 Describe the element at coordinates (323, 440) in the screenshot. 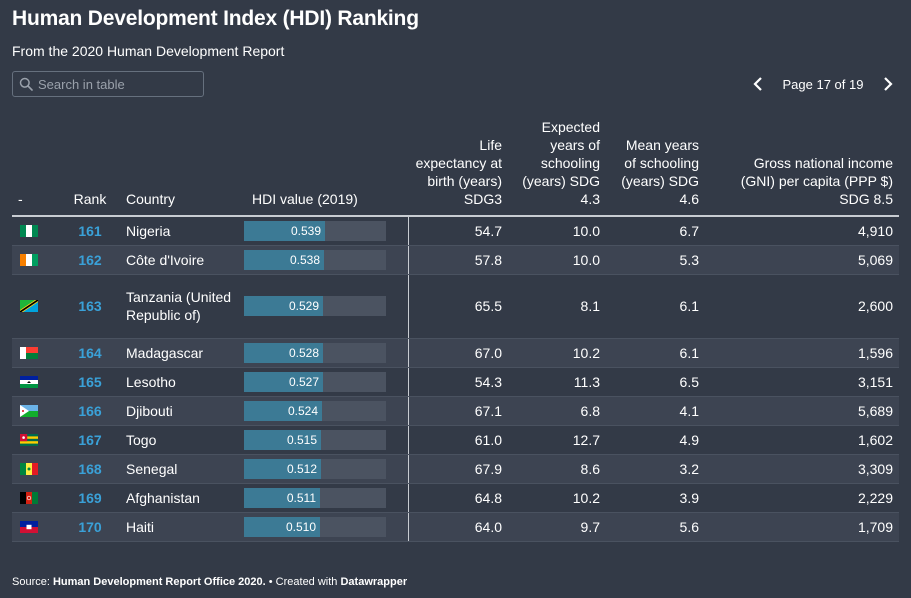

I see `hdi-cell: 0.515` at that location.